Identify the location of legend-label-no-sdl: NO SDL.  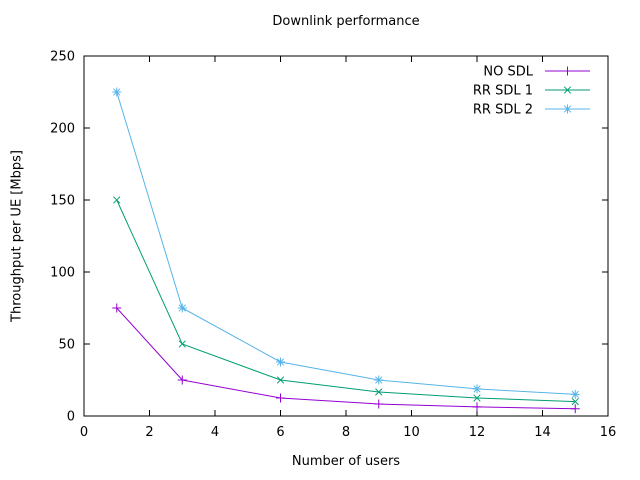
(508, 72).